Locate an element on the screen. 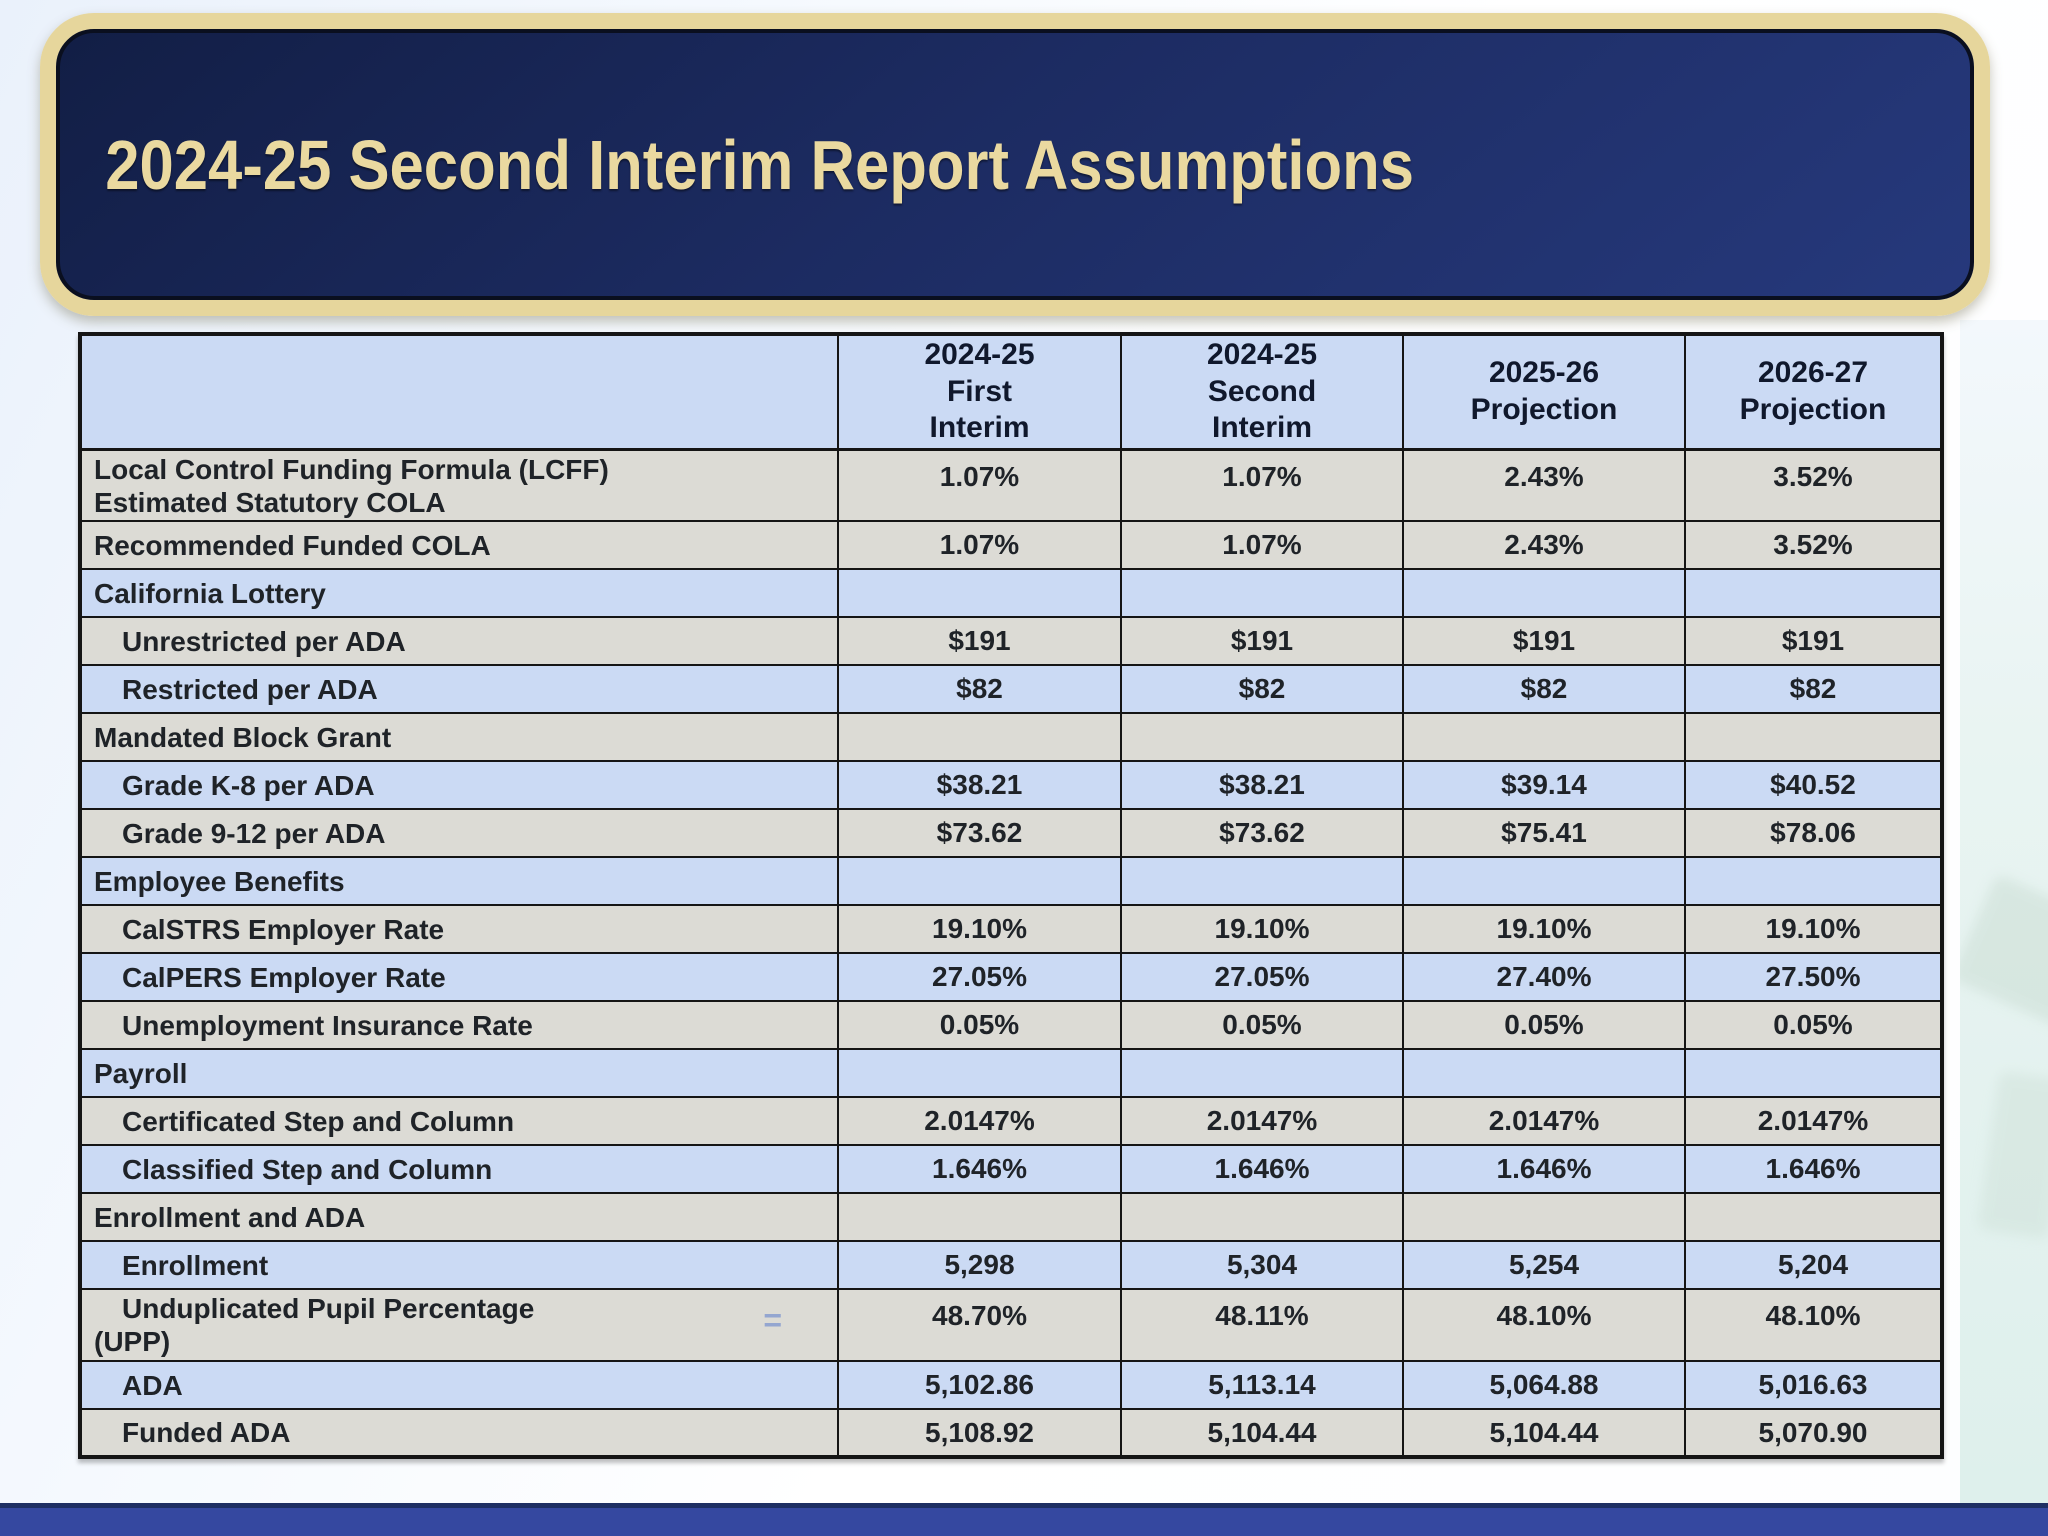 Image resolution: width=2048 pixels, height=1536 pixels. value-cell: 5,108.92 is located at coordinates (979, 1433).